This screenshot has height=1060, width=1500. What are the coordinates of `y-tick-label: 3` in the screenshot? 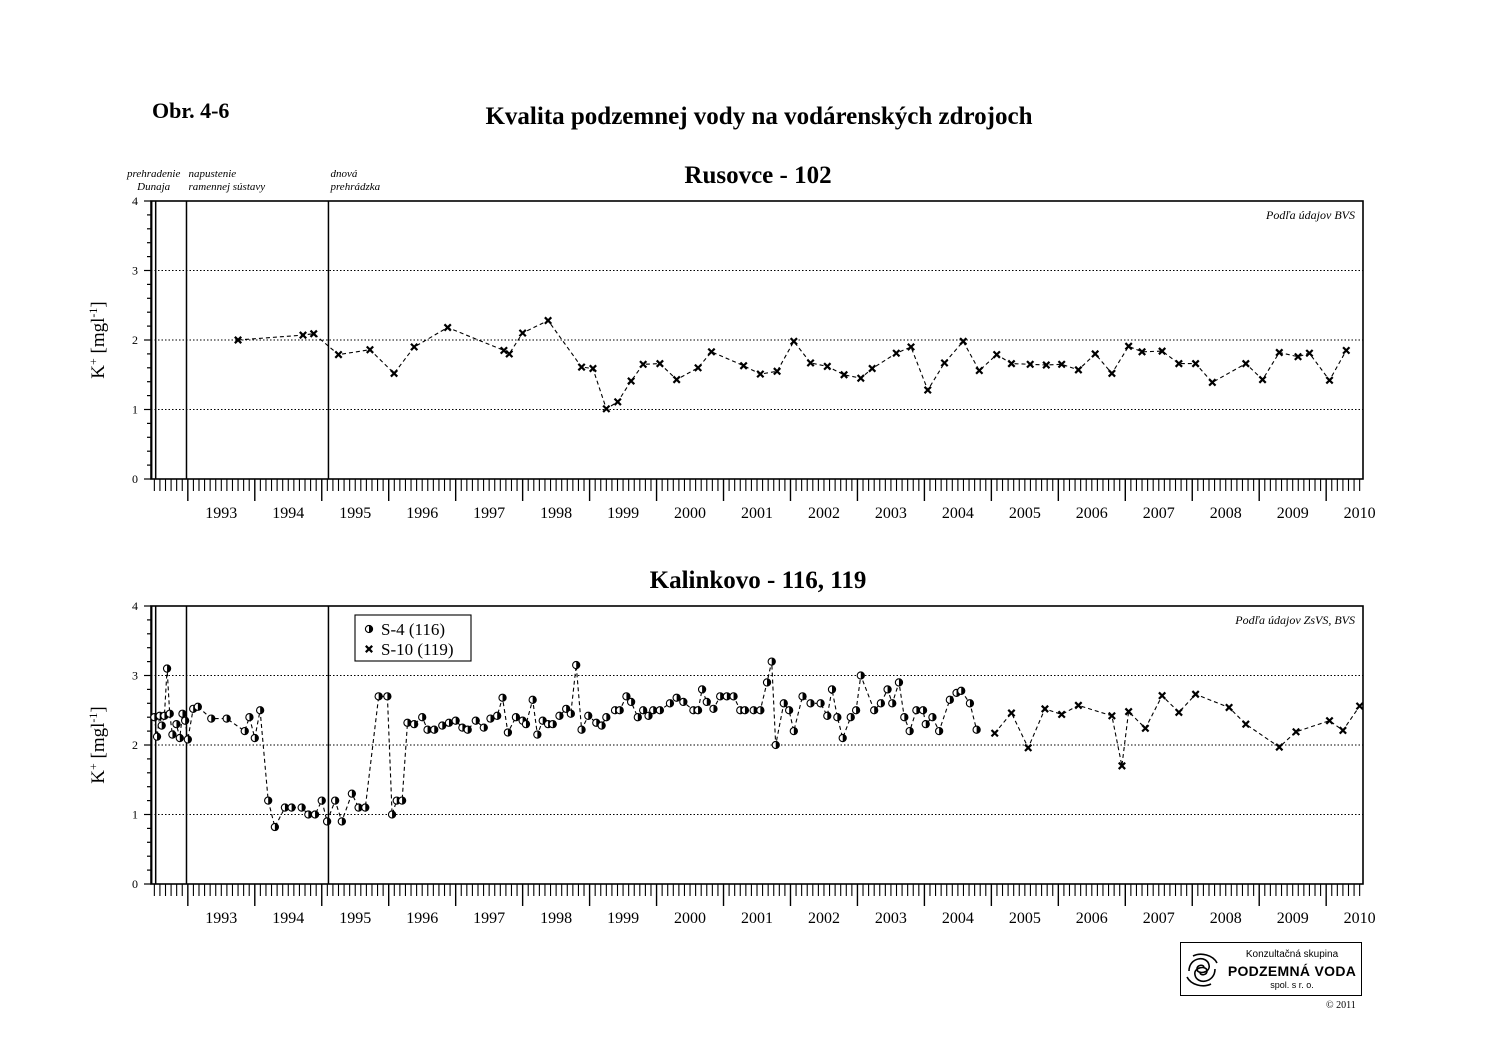 It's located at (135, 271).